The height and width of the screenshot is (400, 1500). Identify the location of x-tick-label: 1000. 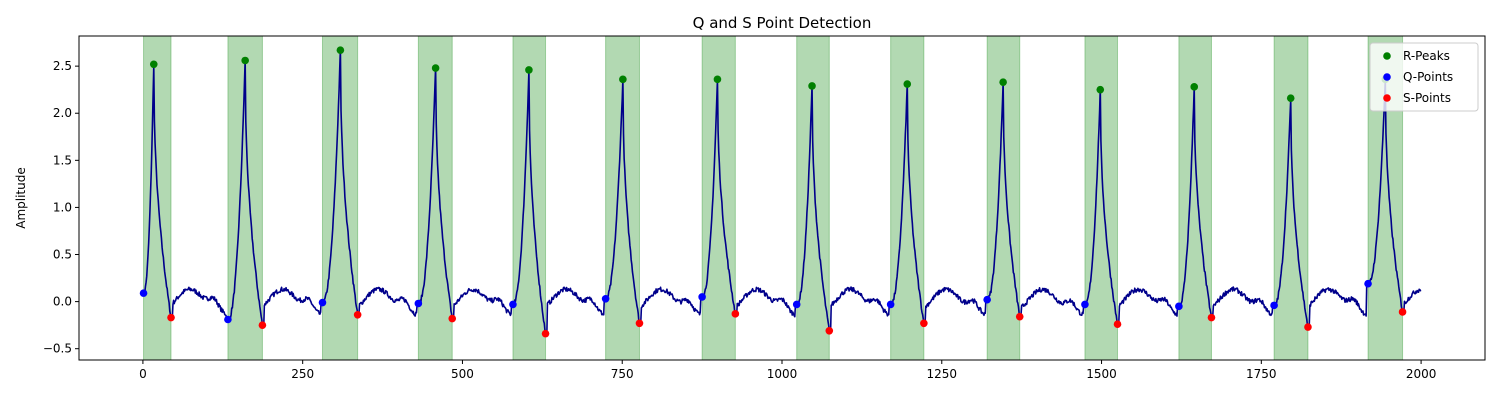
(782, 374).